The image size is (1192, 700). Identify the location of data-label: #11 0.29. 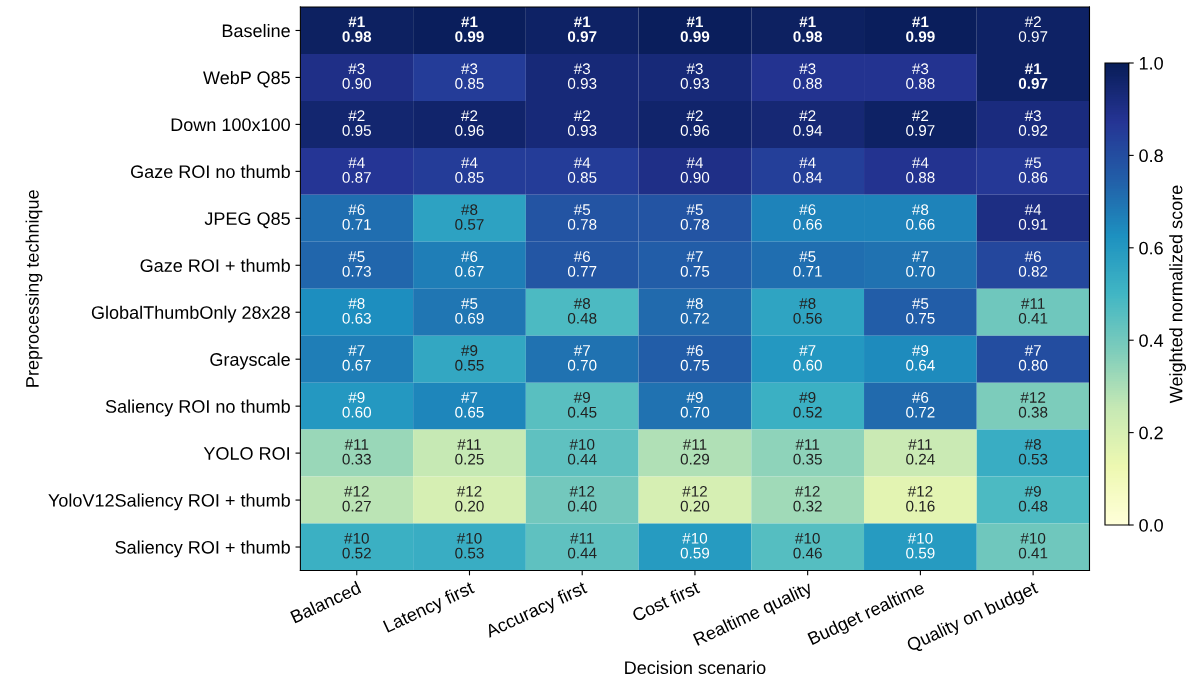
(695, 452).